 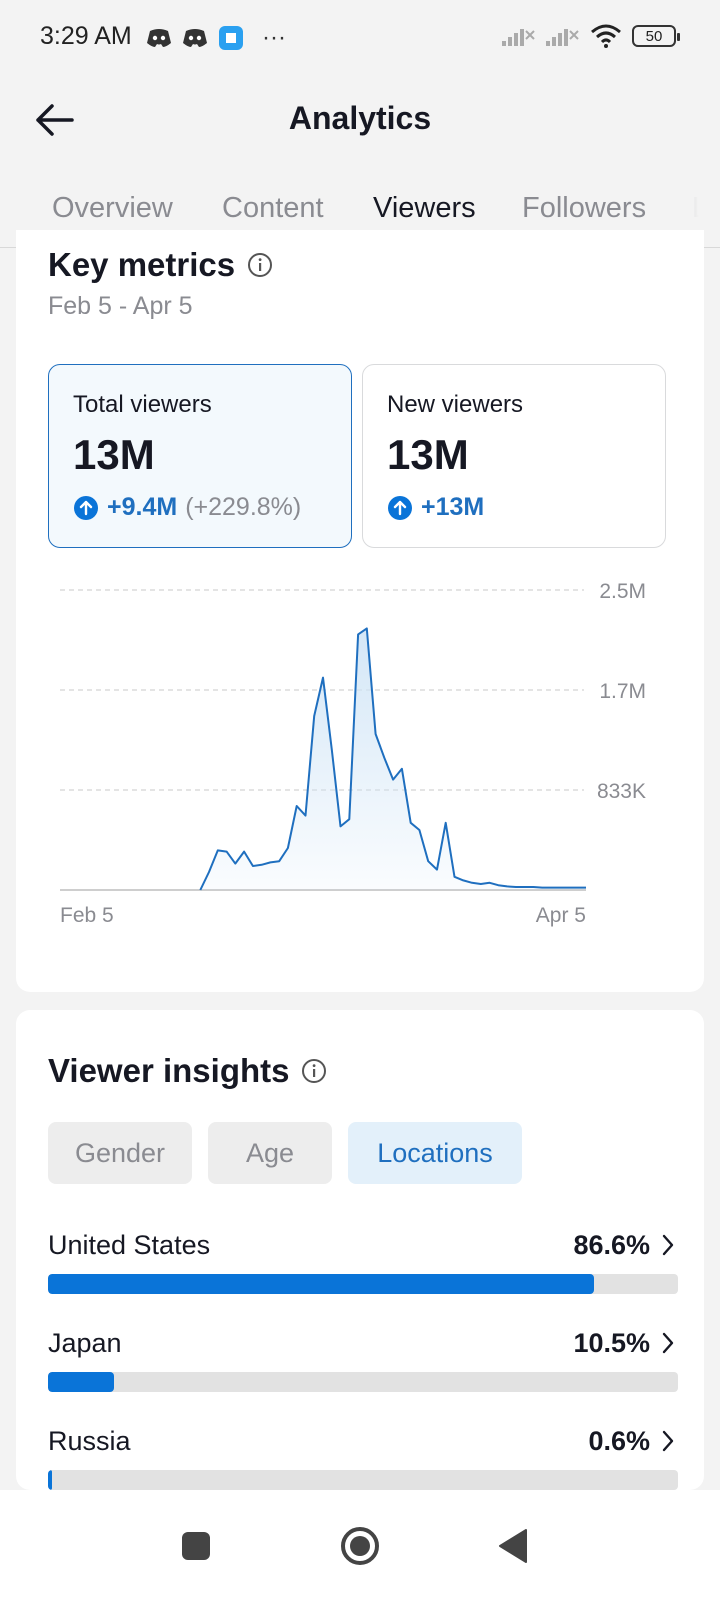 I want to click on location-name: Russia, so click(x=89, y=1441).